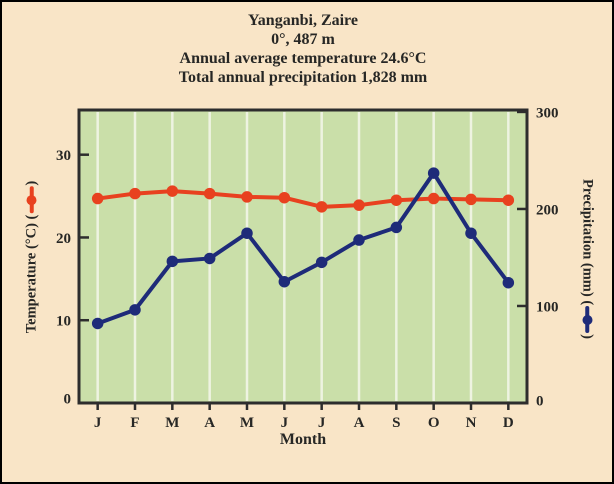  I want to click on right-axis-tick-label: 300, so click(547, 113).